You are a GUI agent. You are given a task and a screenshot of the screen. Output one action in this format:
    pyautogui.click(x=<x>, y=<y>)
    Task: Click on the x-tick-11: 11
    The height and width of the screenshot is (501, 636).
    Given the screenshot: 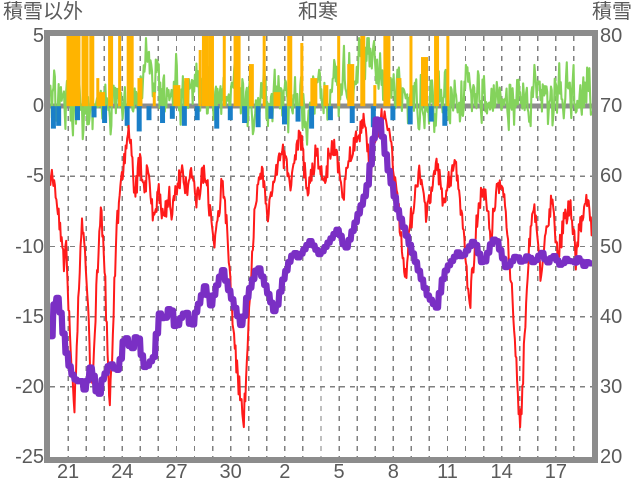 What is the action you would take?
    pyautogui.click(x=447, y=472)
    